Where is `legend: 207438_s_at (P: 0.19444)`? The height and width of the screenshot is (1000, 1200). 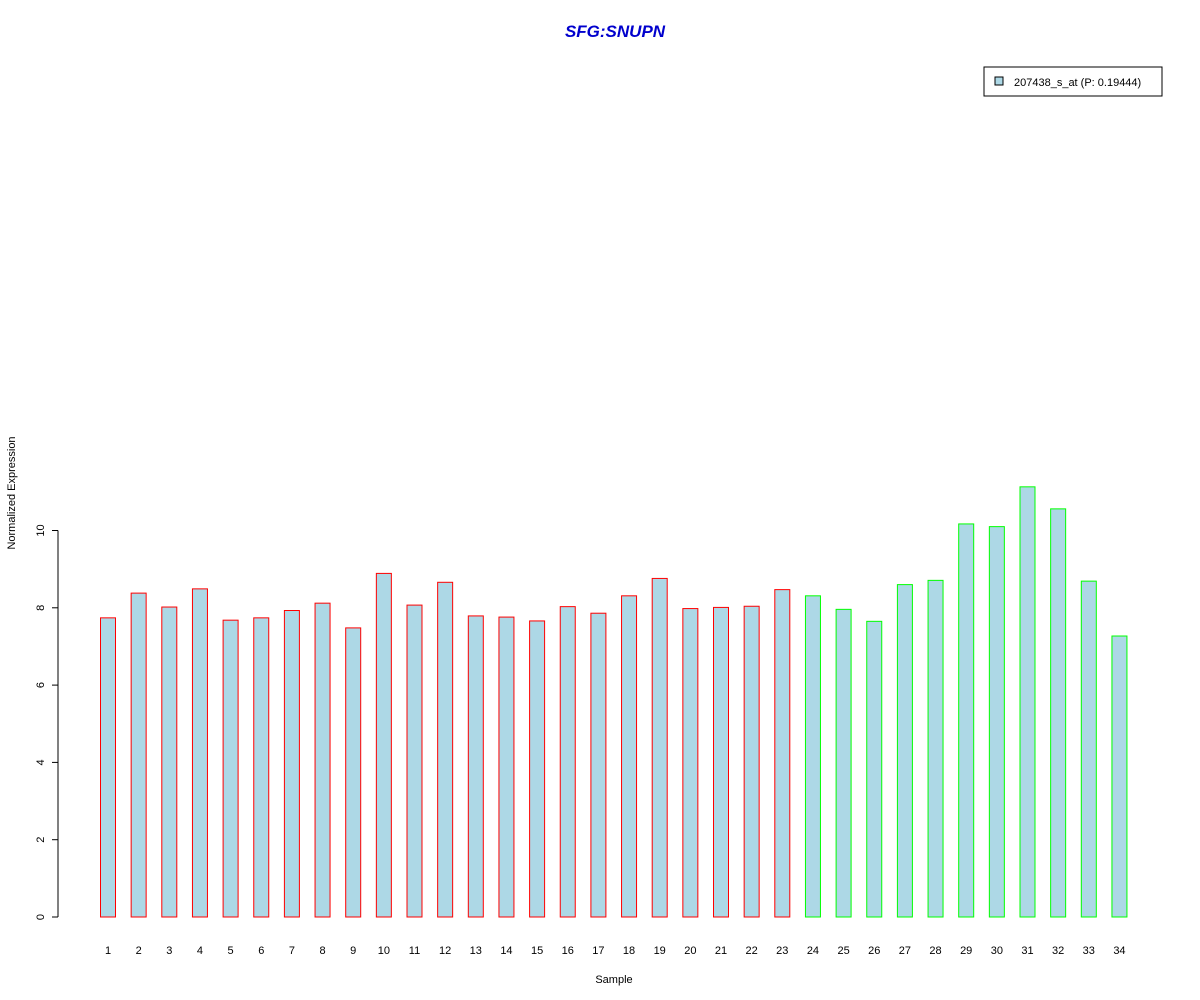 legend: 207438_s_at (P: 0.19444) is located at coordinates (1073, 81).